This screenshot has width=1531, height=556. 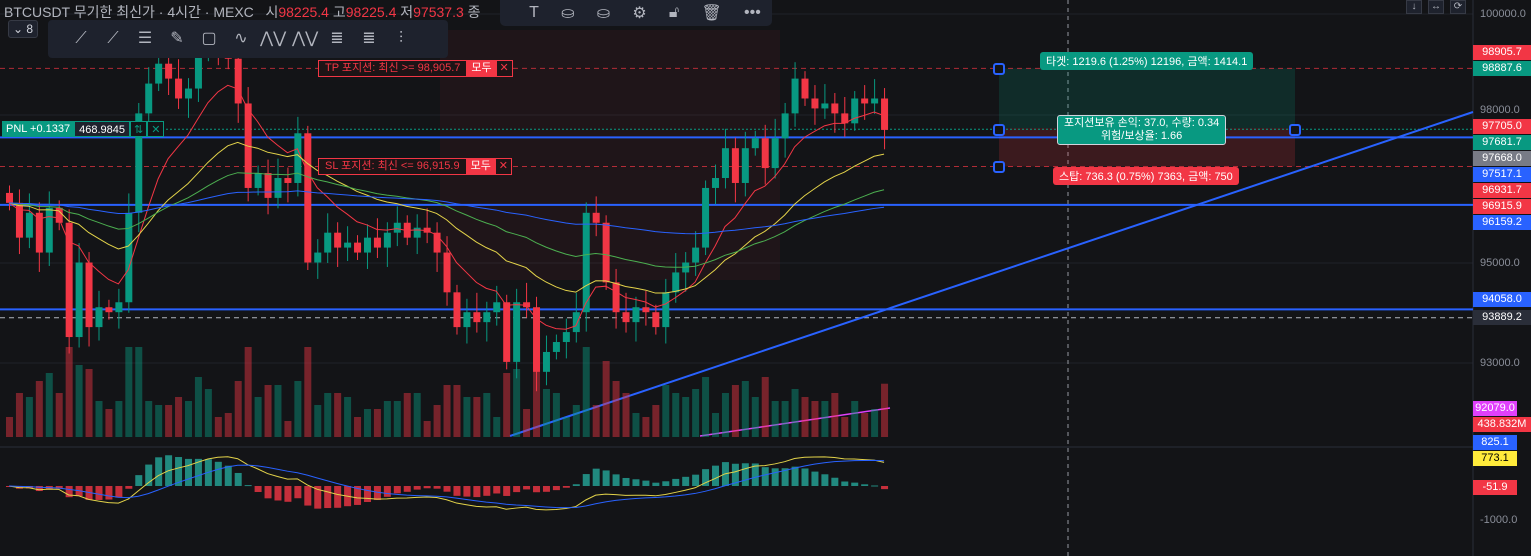 I want to click on more-icon: •••, so click(x=752, y=12).